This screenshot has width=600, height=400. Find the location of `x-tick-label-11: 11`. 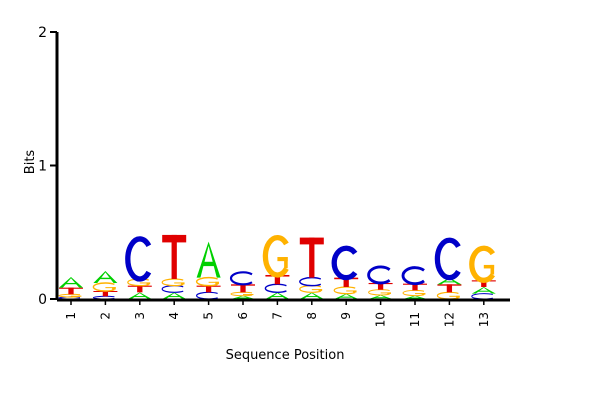

x-tick-label-11: 11 is located at coordinates (415, 319).